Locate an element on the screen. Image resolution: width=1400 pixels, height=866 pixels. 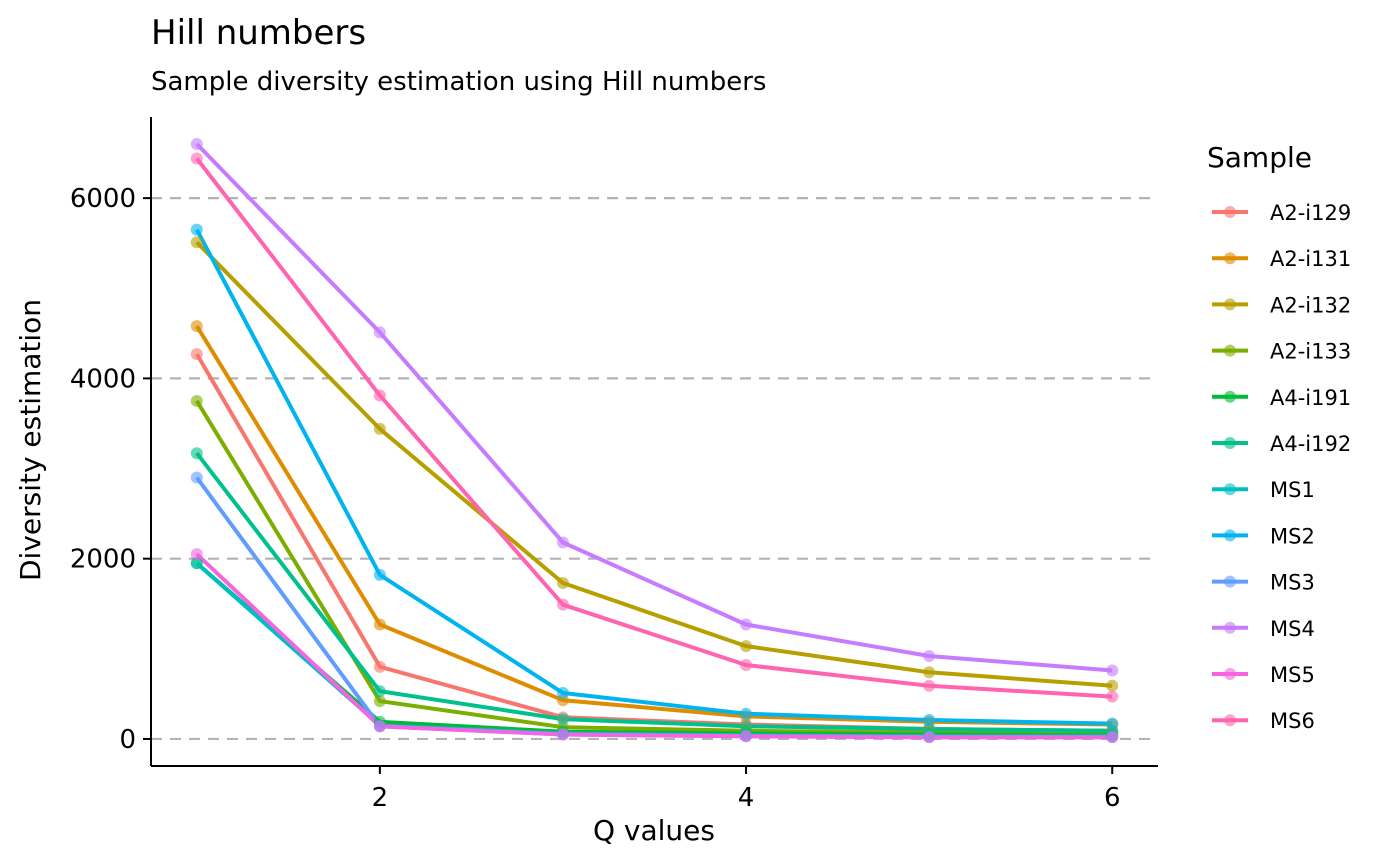
data-point-A2-i133-q1 is located at coordinates (196, 400).